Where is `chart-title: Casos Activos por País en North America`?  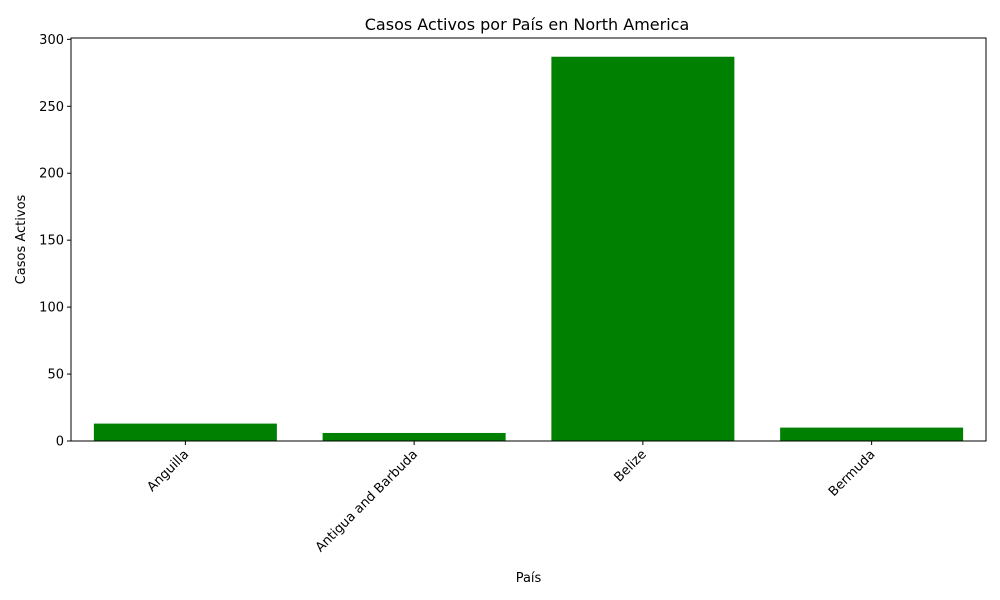
chart-title: Casos Activos por País en North America is located at coordinates (527, 24).